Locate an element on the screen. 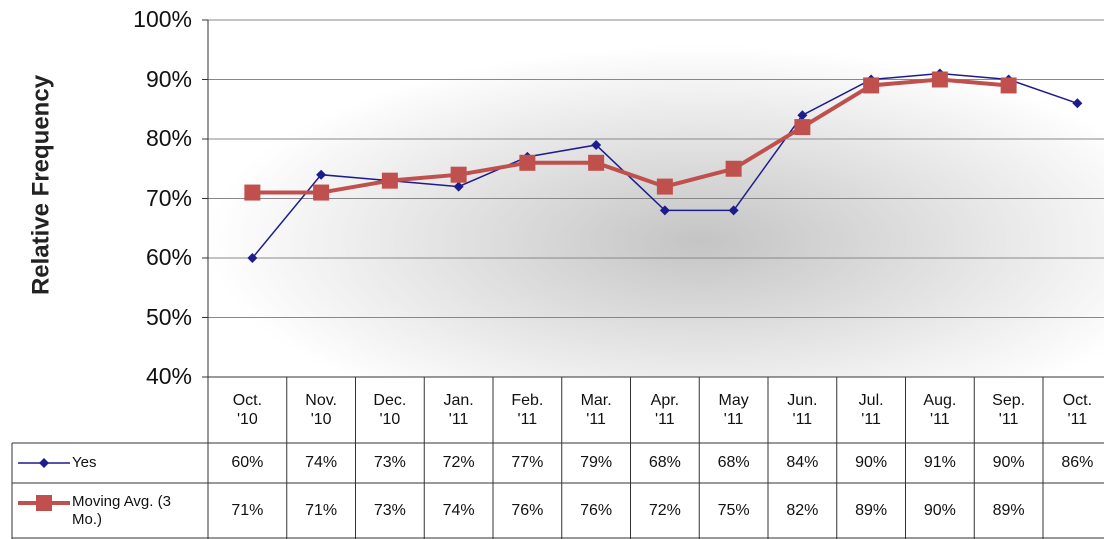 The image size is (1104, 539). y-tick-label: 70% is located at coordinates (168, 197).